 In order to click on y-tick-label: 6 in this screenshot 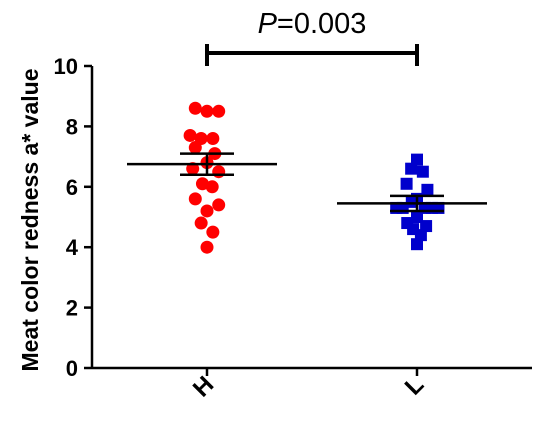, I will do `click(72, 187)`.